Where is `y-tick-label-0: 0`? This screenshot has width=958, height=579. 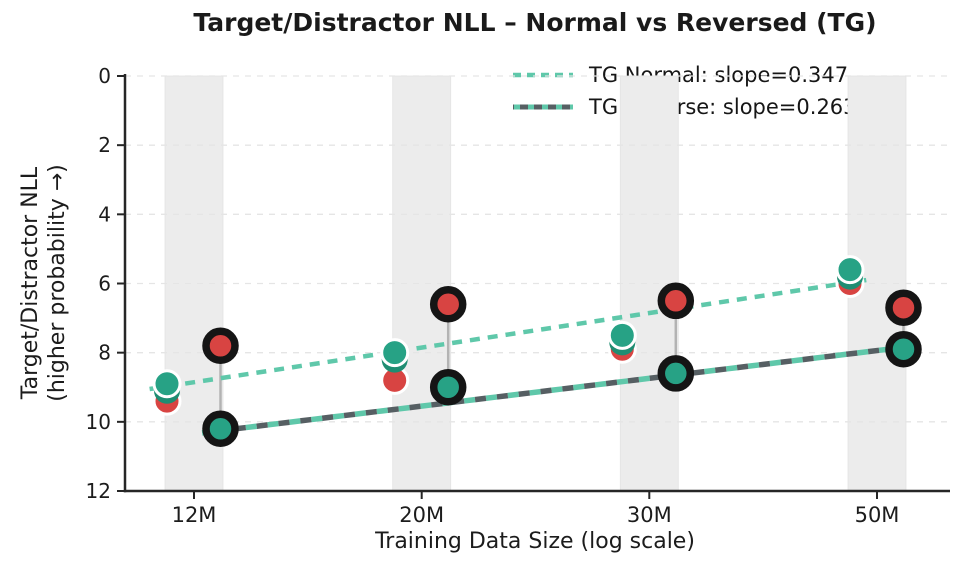
y-tick-label-0: 0 is located at coordinates (104, 76).